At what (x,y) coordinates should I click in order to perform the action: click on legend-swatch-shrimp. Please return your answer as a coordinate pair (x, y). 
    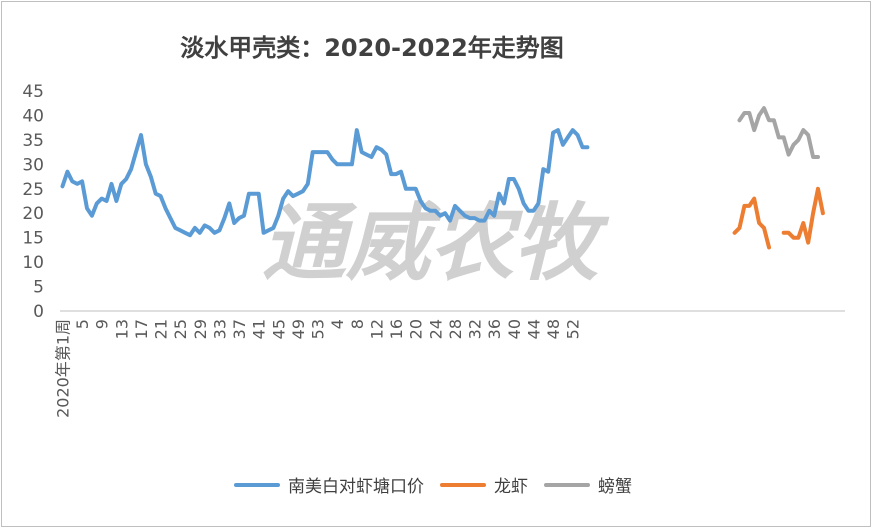
    Looking at the image, I should click on (257, 484).